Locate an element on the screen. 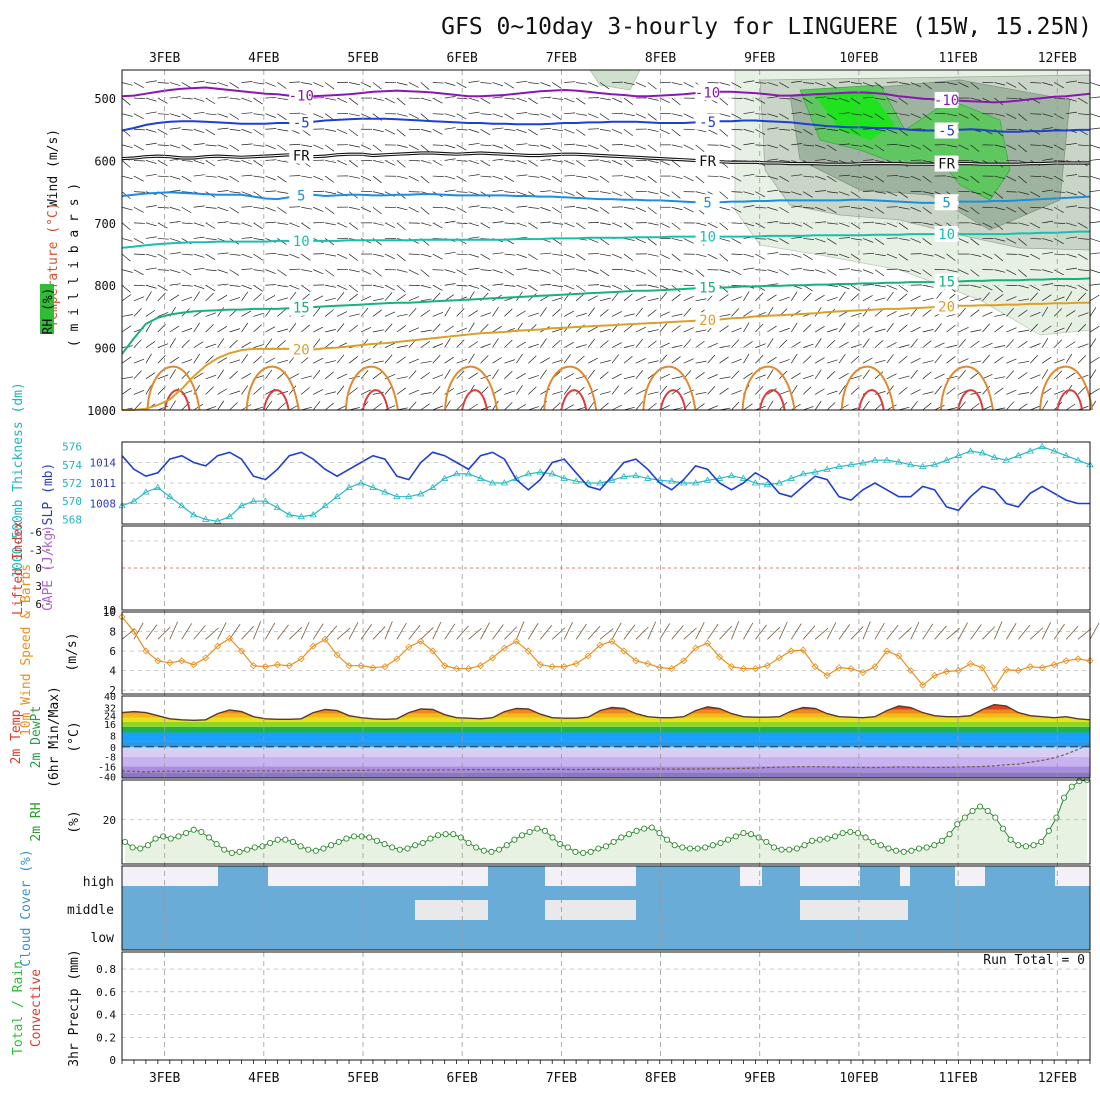 Image resolution: width=1100 pixels, height=1100 pixels. isotherm-label: -5 is located at coordinates (301, 123).